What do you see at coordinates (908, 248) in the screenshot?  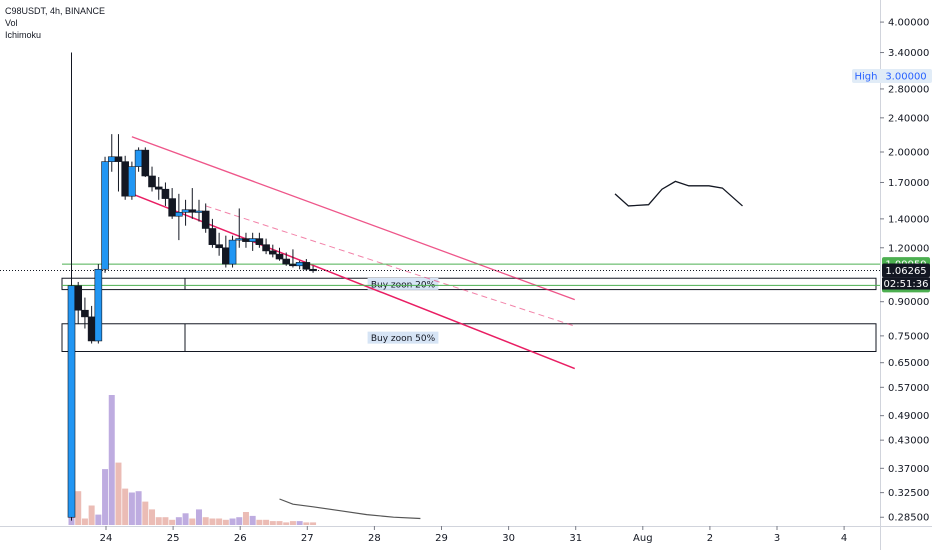 I see `y-tick-label: 1.20000` at bounding box center [908, 248].